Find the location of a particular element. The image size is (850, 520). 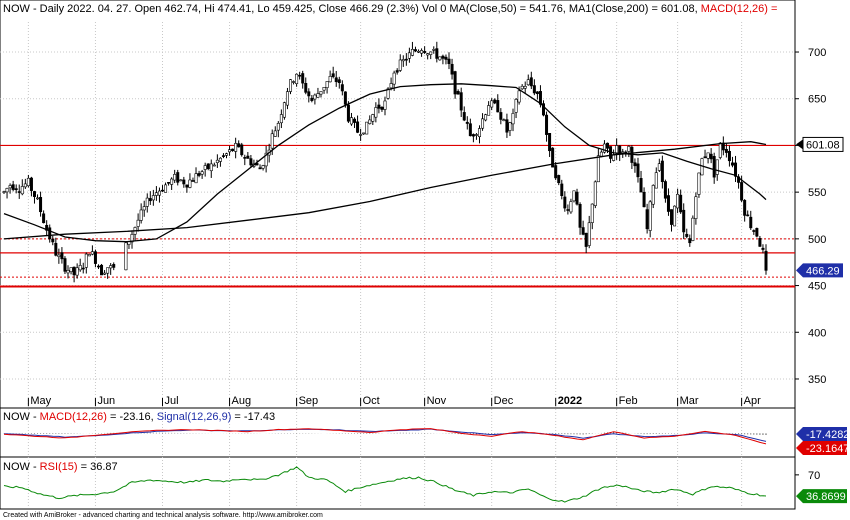

rsi-series: 70 is located at coordinates (411, 484).